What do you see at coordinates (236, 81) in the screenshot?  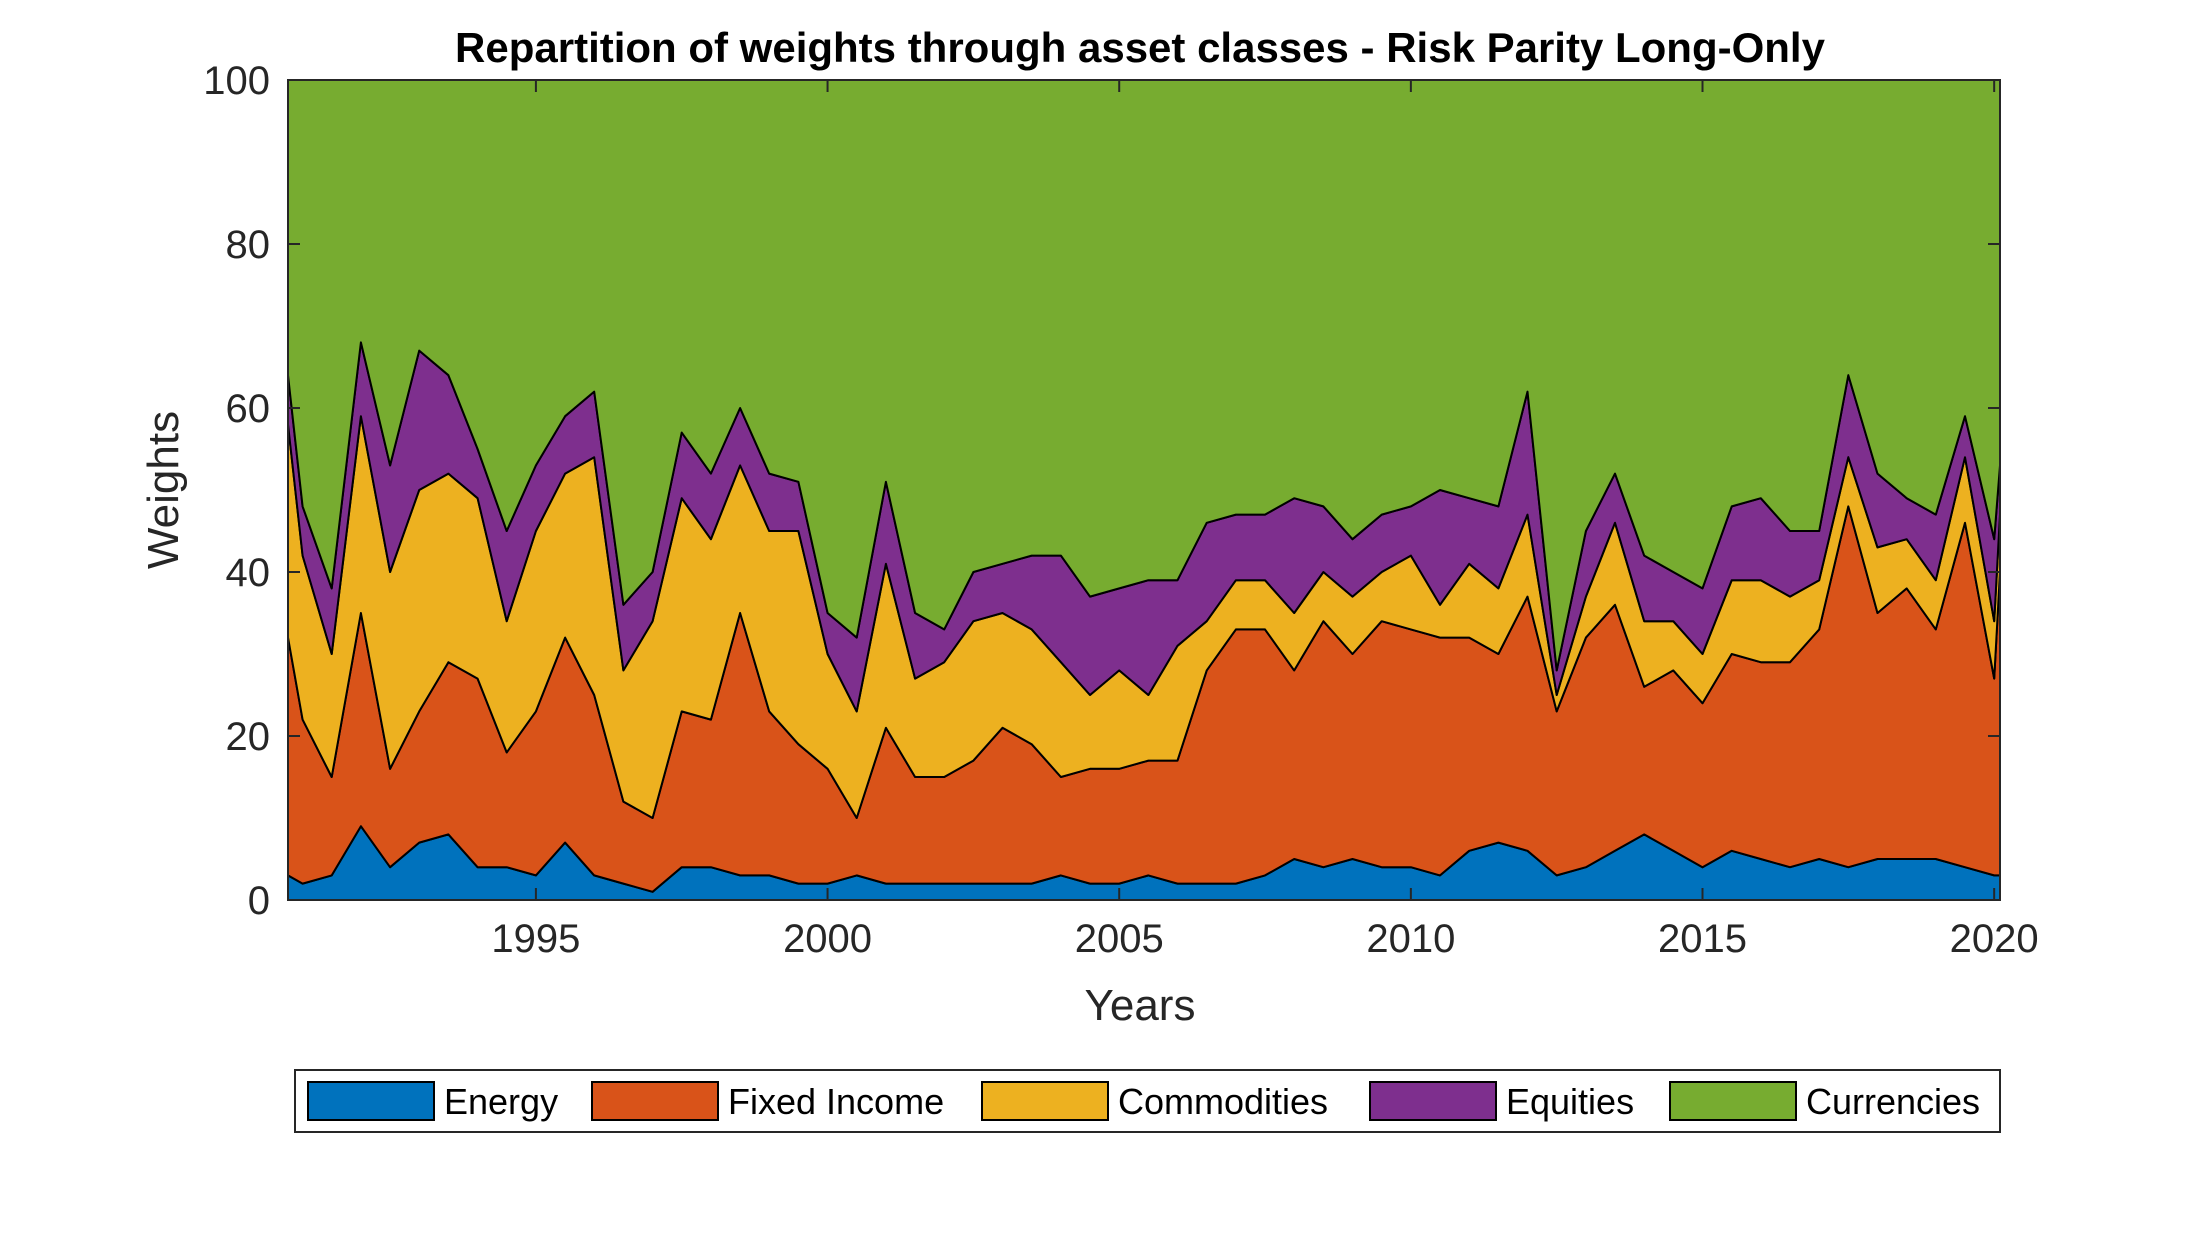 I see `y-tick-label: 100` at bounding box center [236, 81].